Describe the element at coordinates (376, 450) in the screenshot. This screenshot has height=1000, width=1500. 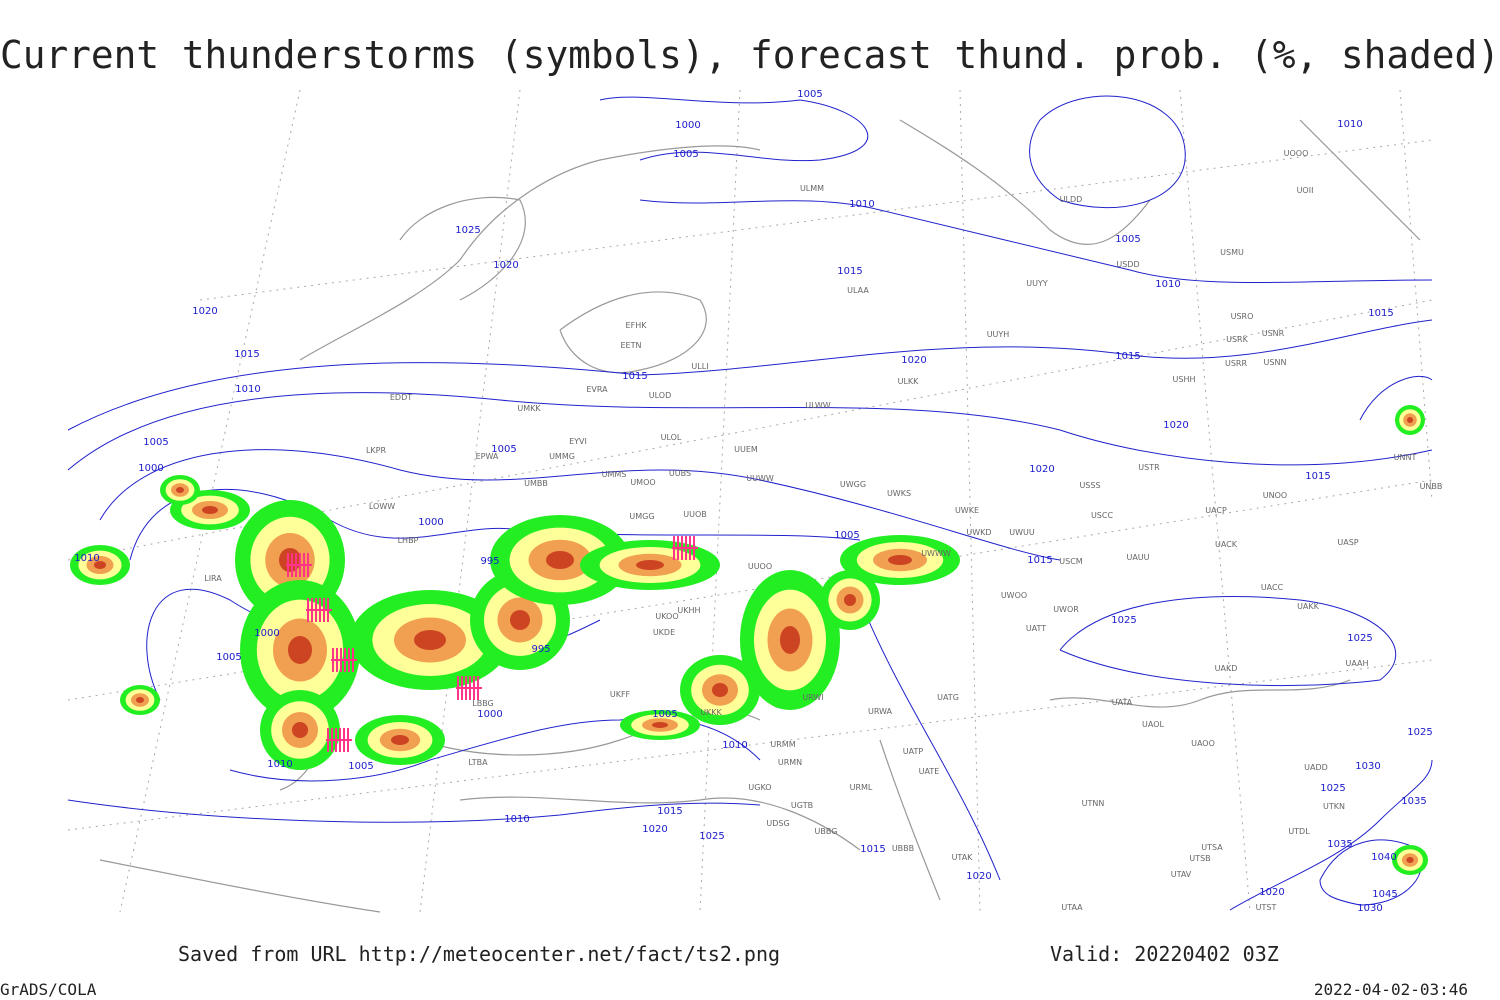
I see `station-label: LKPR` at that location.